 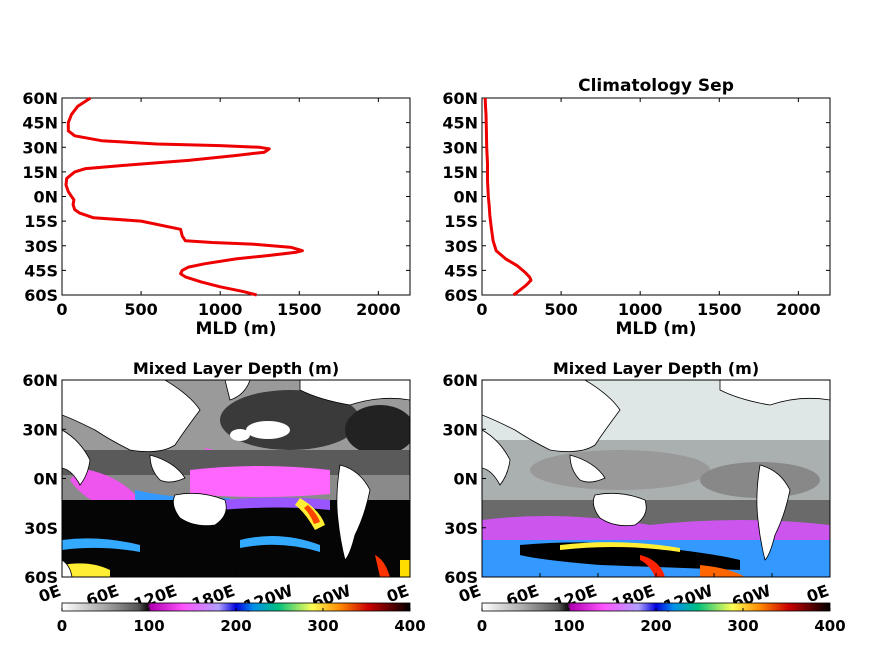 What do you see at coordinates (37, 1) in the screenshot?
I see `title-subscript: v` at bounding box center [37, 1].